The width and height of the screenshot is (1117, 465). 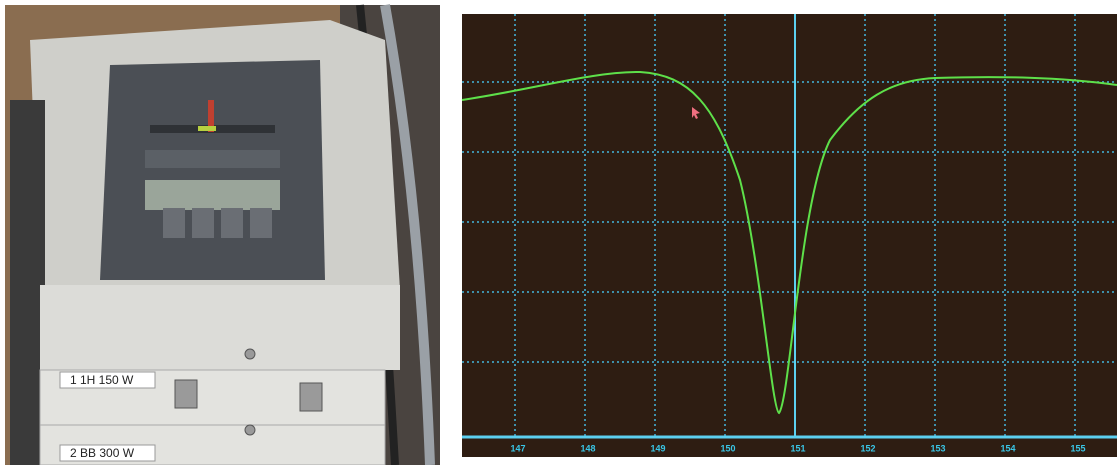 What do you see at coordinates (102, 453) in the screenshot?
I see `module-label: 2 BB 300 W` at bounding box center [102, 453].